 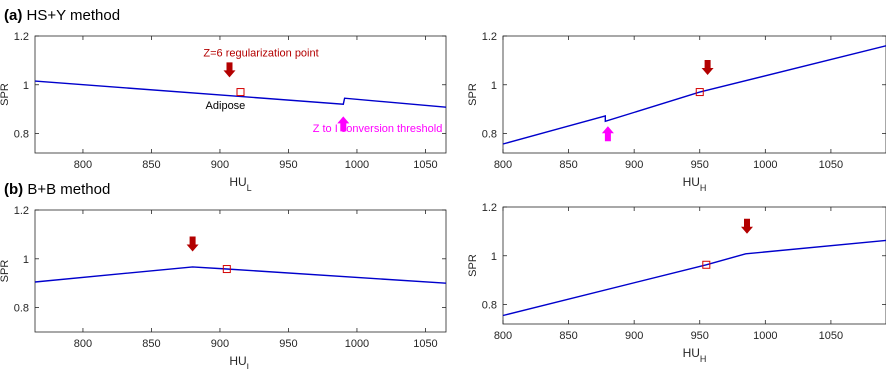 What do you see at coordinates (13, 15) in the screenshot?
I see `panel-a-tag: (a)` at bounding box center [13, 15].